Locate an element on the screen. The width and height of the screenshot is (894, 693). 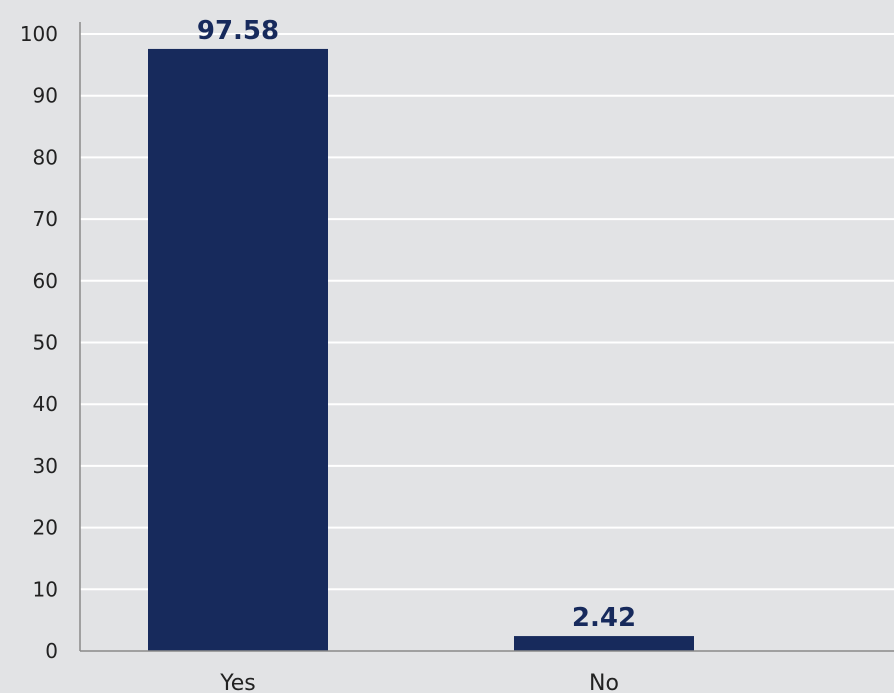
bar-no is located at coordinates (604, 643).